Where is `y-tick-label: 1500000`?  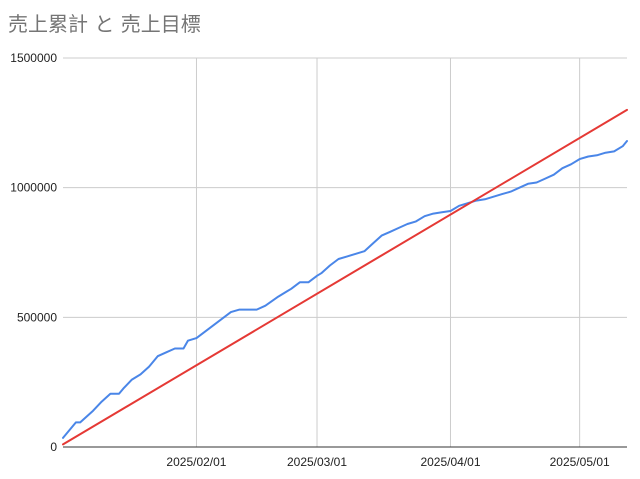
y-tick-label: 1500000 is located at coordinates (33, 58).